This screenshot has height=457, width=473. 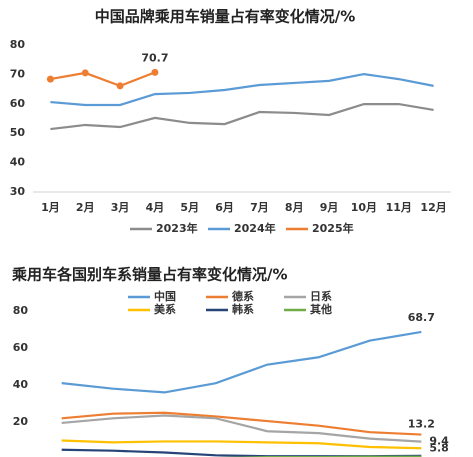 What do you see at coordinates (18, 73) in the screenshot?
I see `y-tick-label: 70` at bounding box center [18, 73].